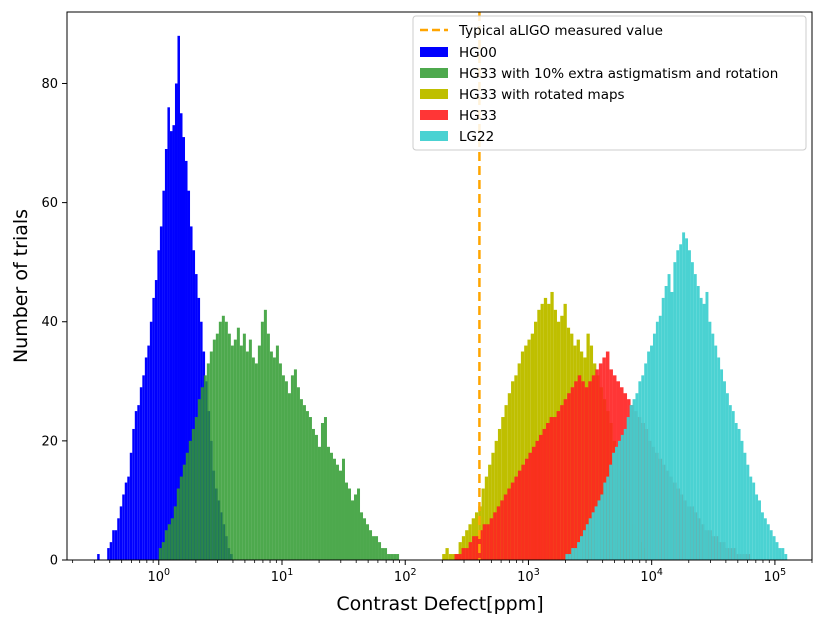 This screenshot has width=830, height=623. Describe the element at coordinates (405, 576) in the screenshot. I see `x-tick-label: 10²` at that location.